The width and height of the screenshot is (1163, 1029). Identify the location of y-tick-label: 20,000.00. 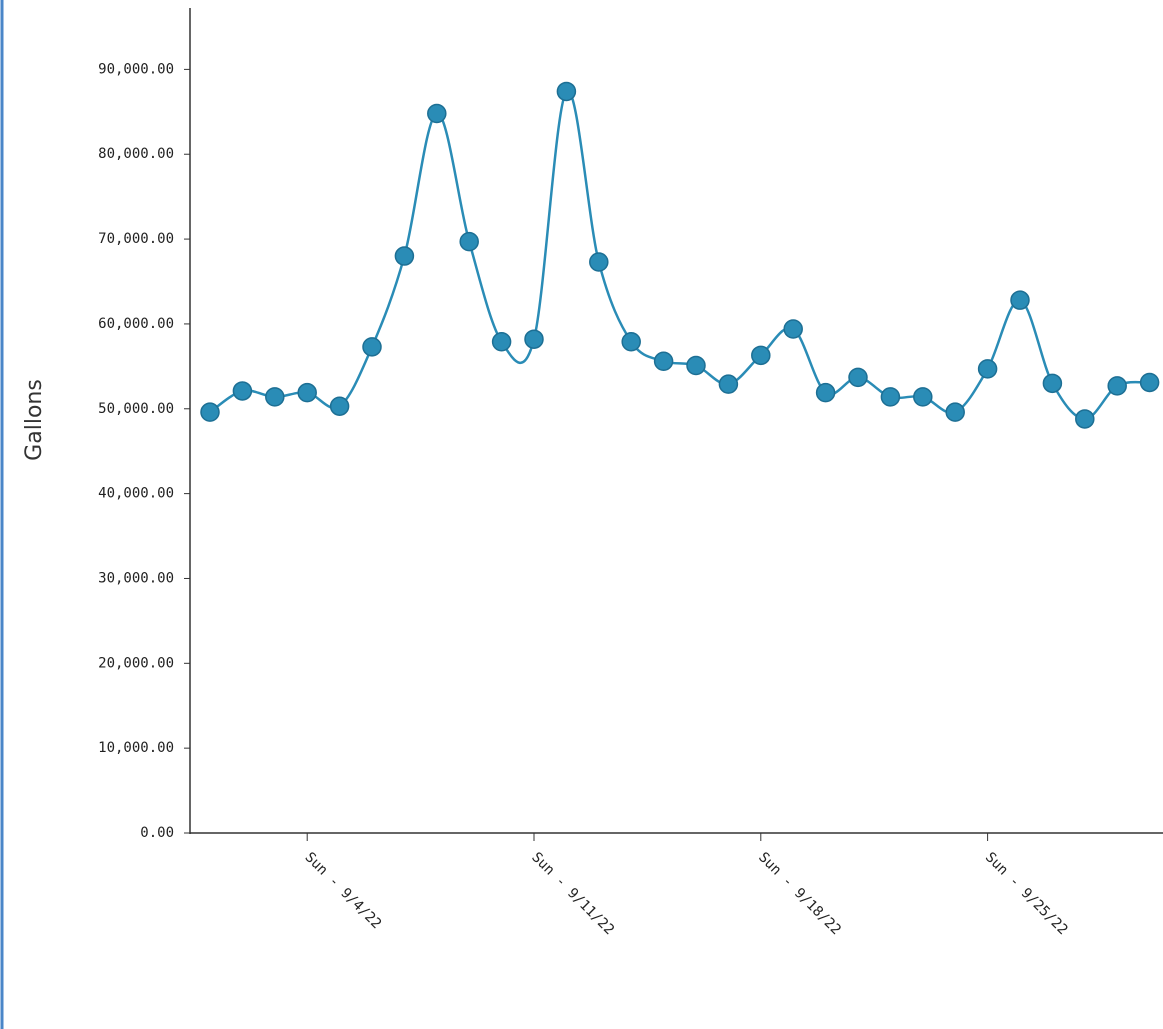
(136, 663).